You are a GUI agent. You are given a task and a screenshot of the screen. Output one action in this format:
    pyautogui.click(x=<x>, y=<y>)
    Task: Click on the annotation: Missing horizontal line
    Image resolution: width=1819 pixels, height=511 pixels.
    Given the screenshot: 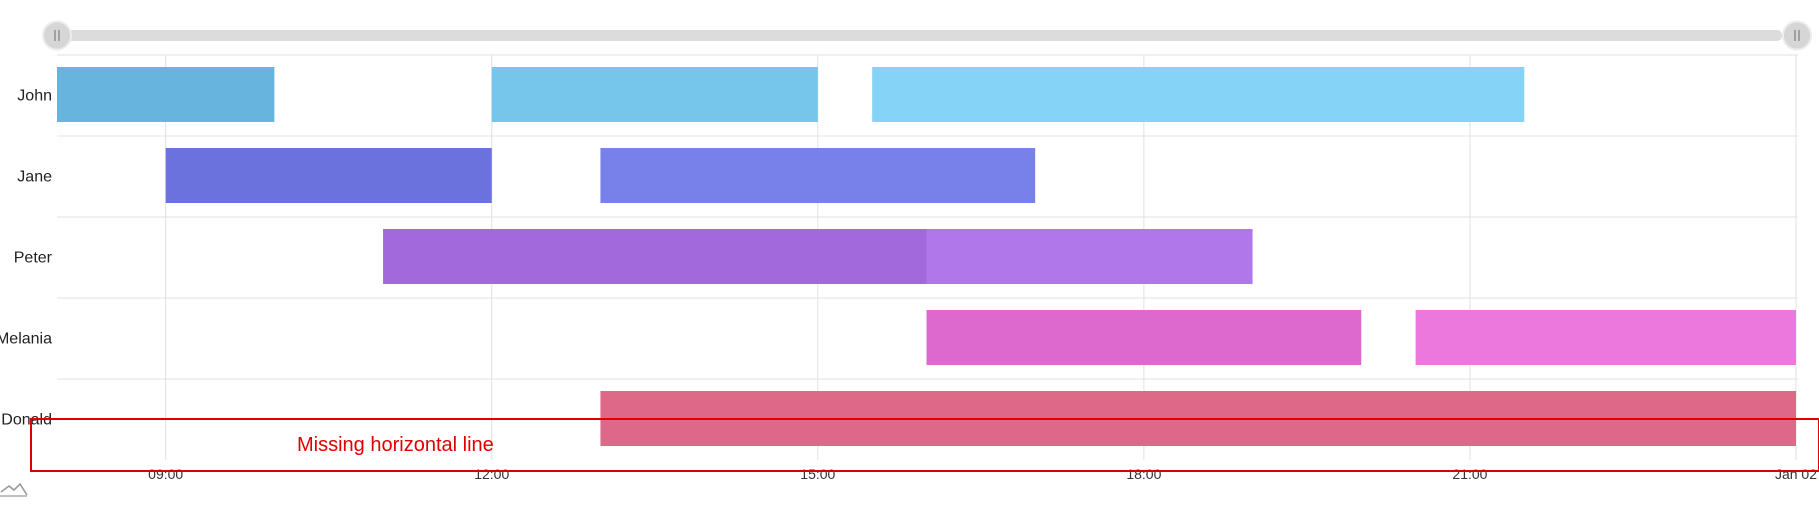 What is the action you would take?
    pyautogui.click(x=924, y=445)
    